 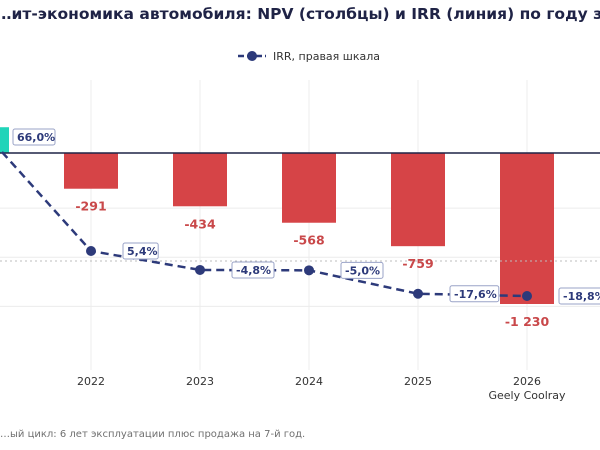 What do you see at coordinates (200, 180) in the screenshot?
I see `npv-bar-2023` at bounding box center [200, 180].